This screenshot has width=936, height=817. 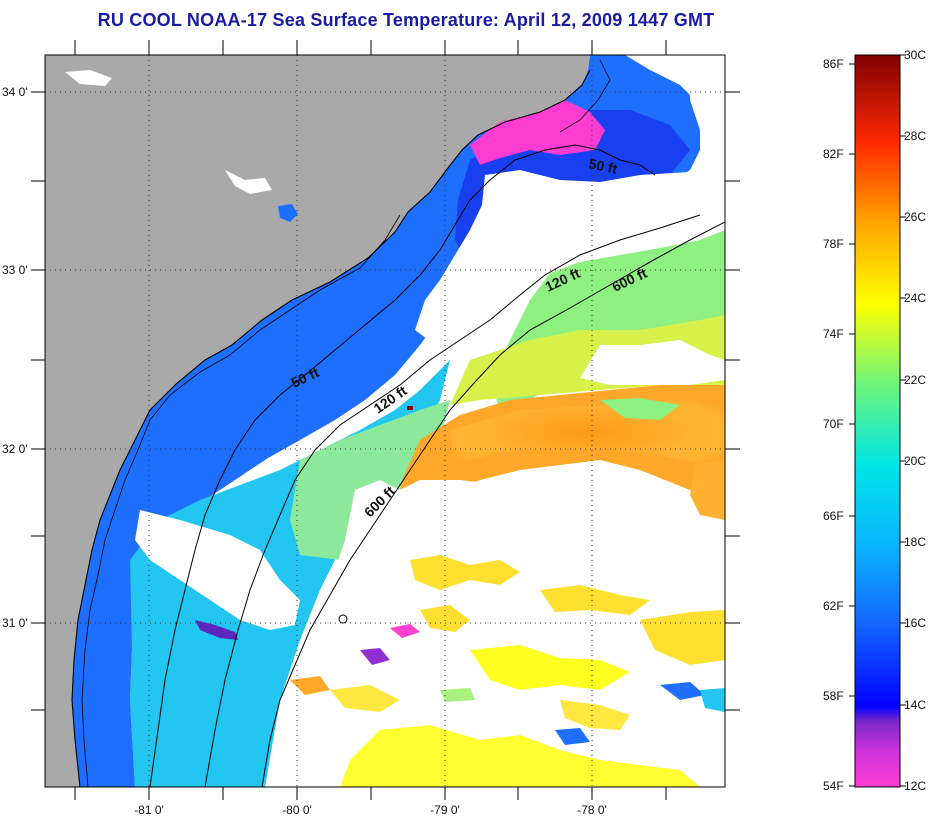 What do you see at coordinates (592, 810) in the screenshot?
I see `lon-label-78: -78 0'` at bounding box center [592, 810].